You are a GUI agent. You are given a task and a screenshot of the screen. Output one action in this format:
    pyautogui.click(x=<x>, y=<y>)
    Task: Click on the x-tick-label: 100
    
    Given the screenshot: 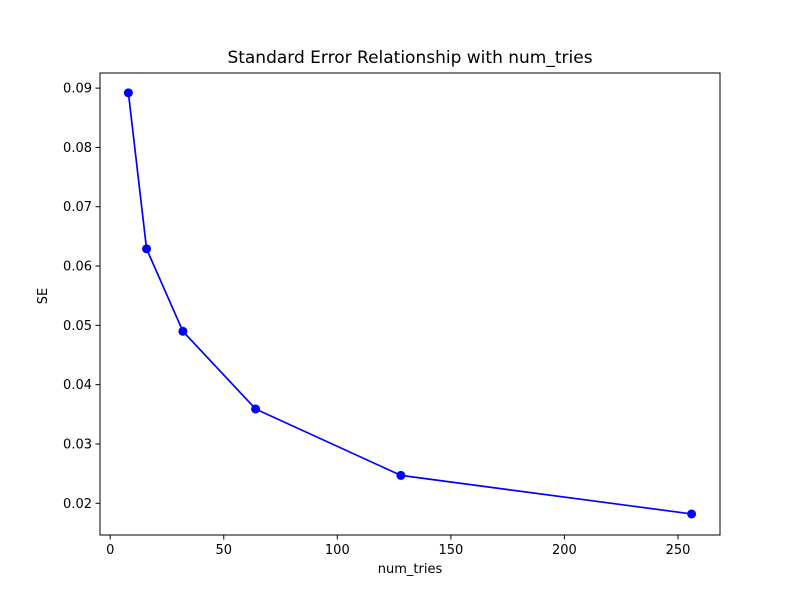 What is the action you would take?
    pyautogui.click(x=337, y=550)
    